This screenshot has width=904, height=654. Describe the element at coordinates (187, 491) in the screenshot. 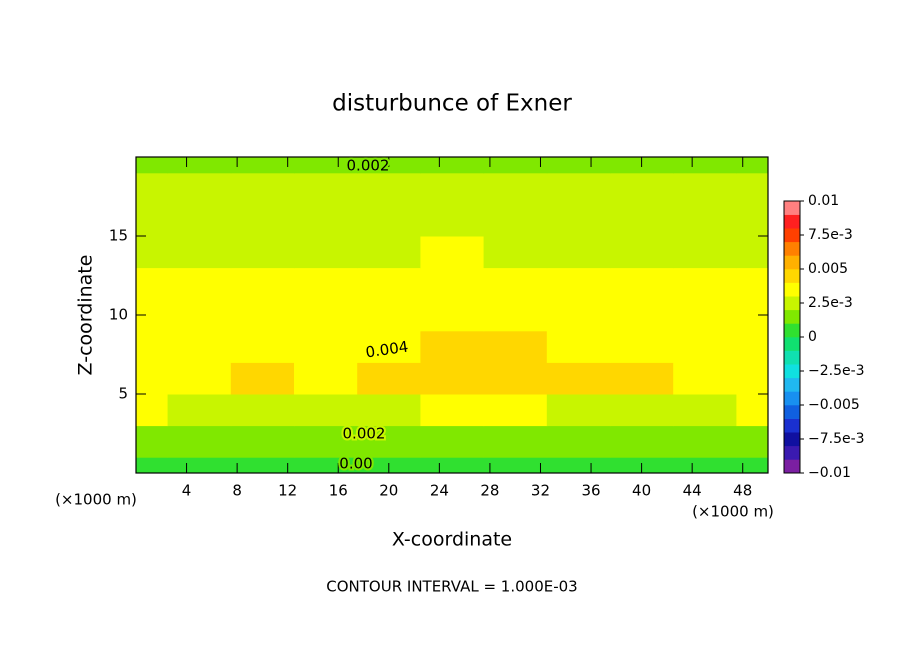

I see `x-tick-label: 4` at that location.